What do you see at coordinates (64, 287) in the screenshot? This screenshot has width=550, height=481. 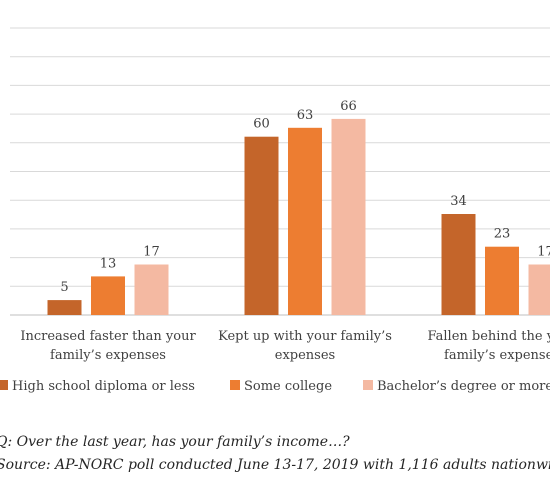 I see `data-label: 5` at bounding box center [64, 287].